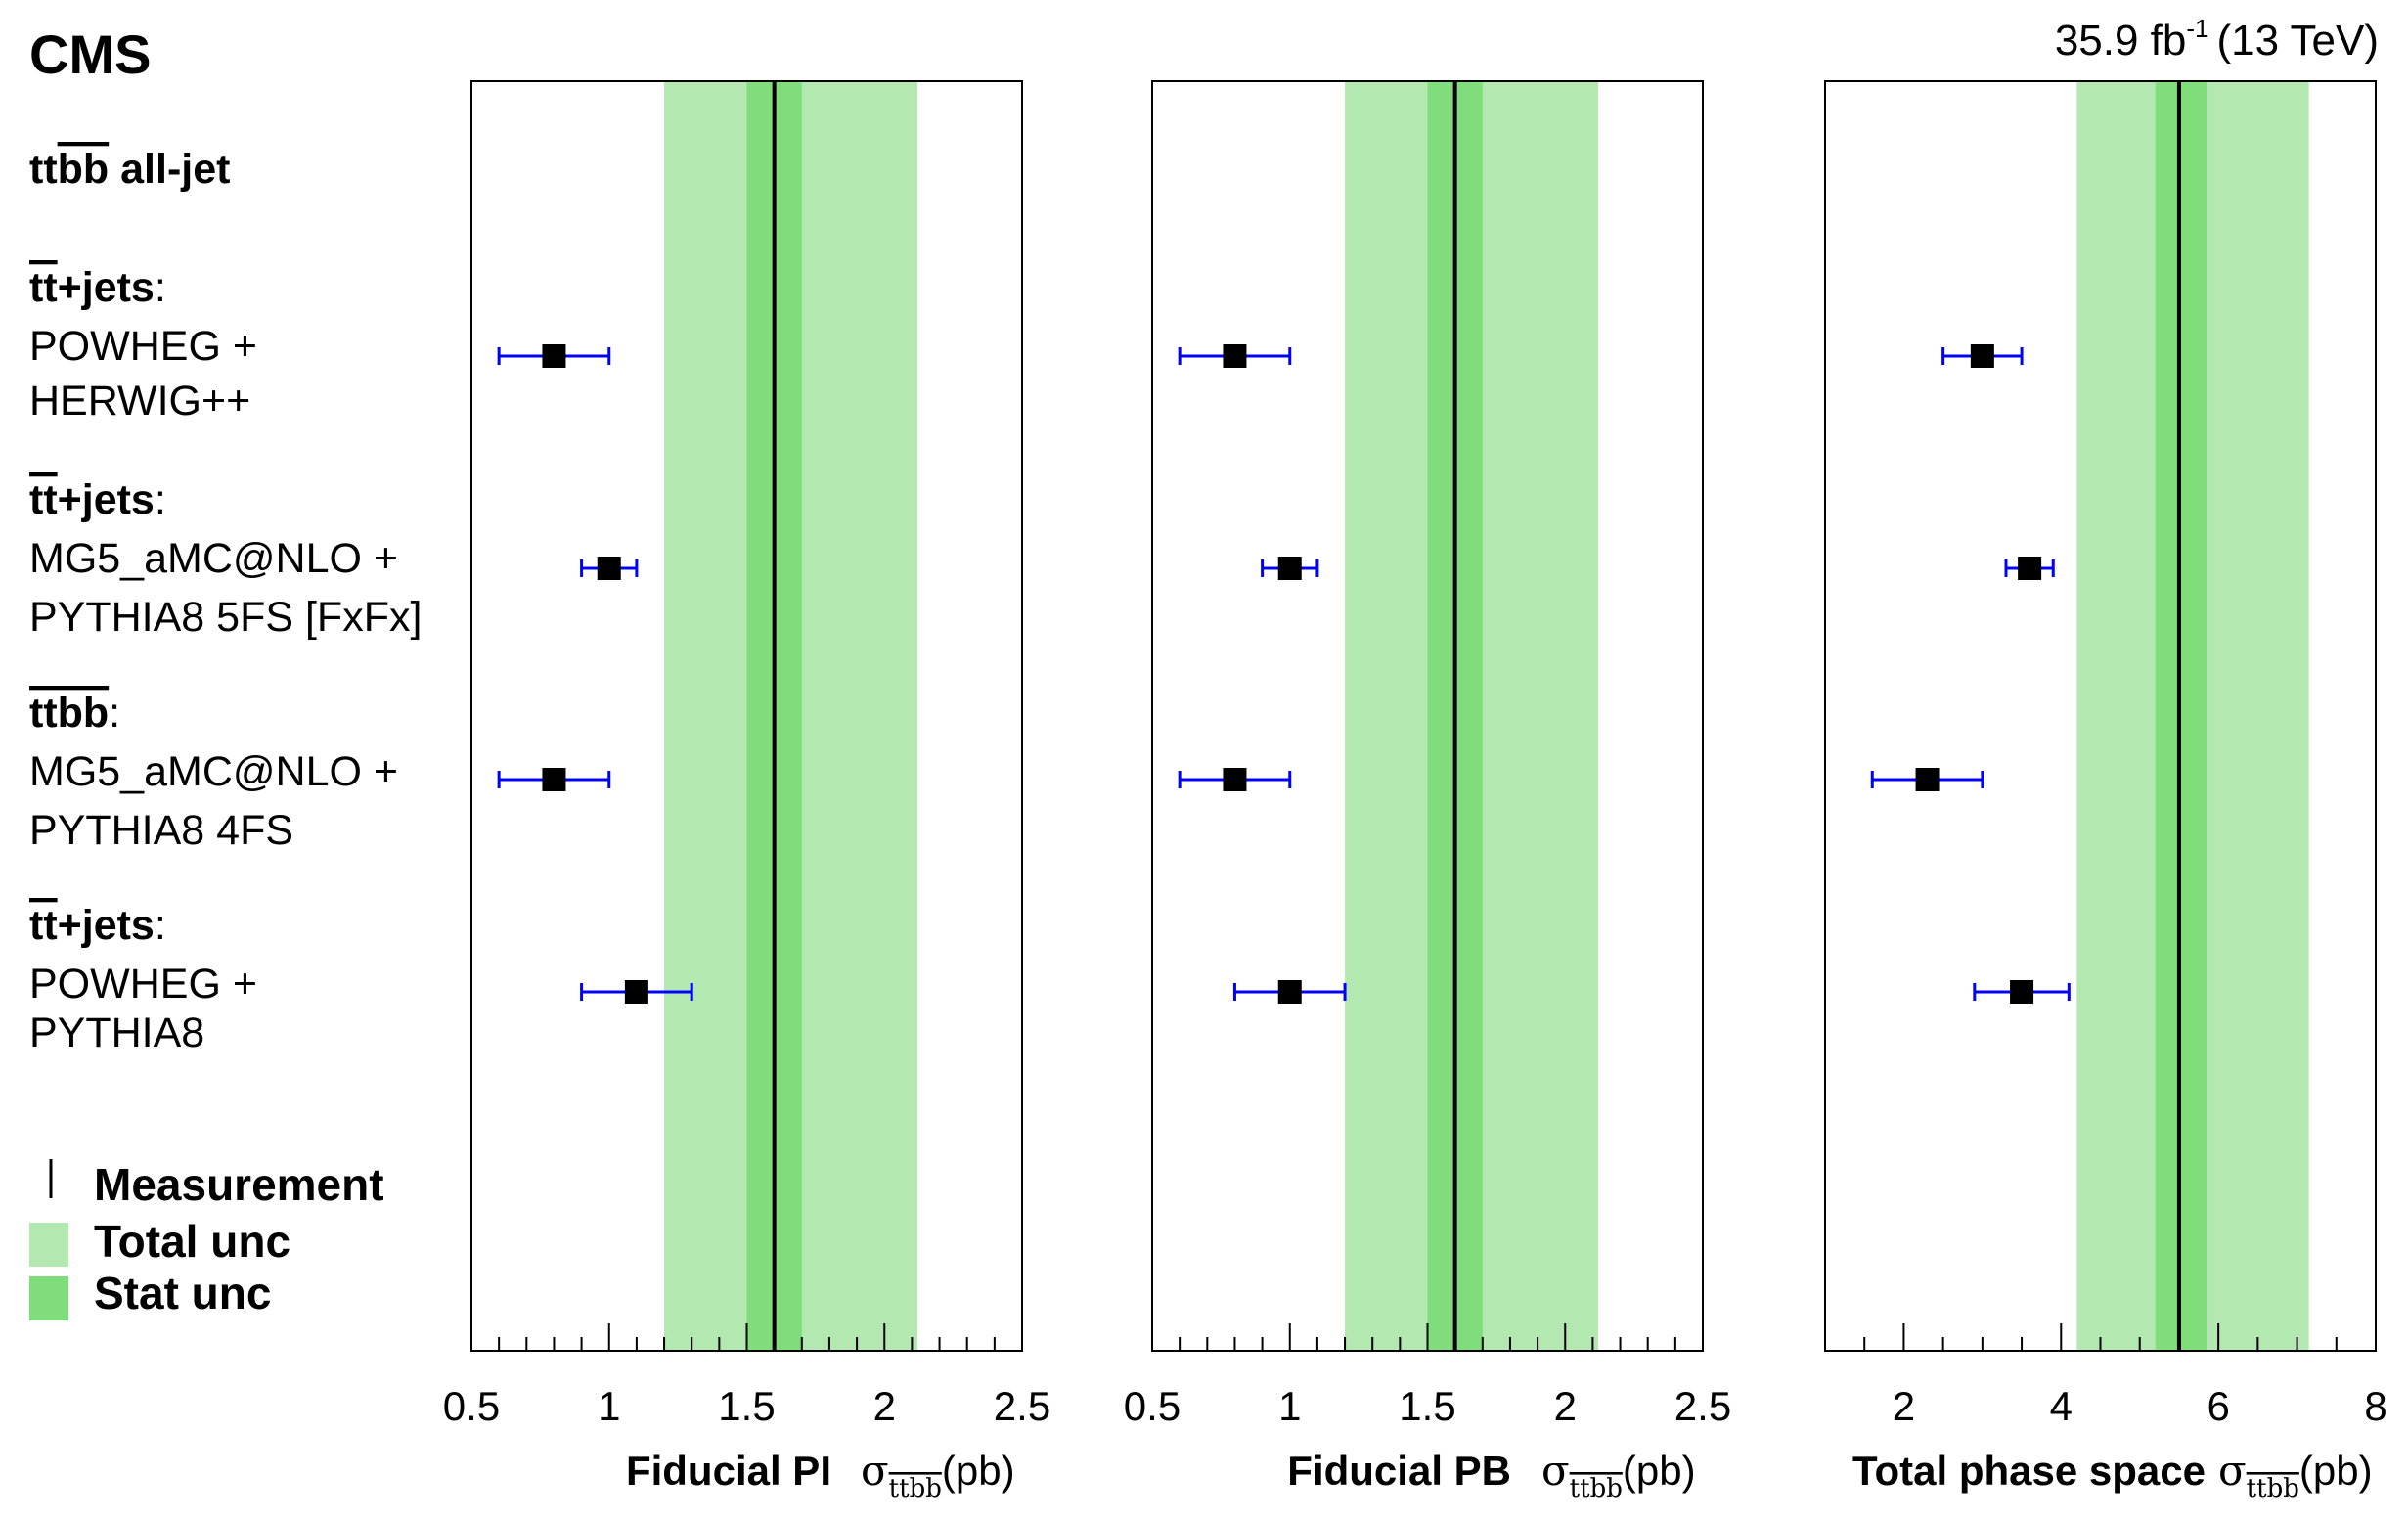 The width and height of the screenshot is (2408, 1521). Describe the element at coordinates (116, 1032) in the screenshot. I see `prediction-generator-line: PYTHIA8` at that location.